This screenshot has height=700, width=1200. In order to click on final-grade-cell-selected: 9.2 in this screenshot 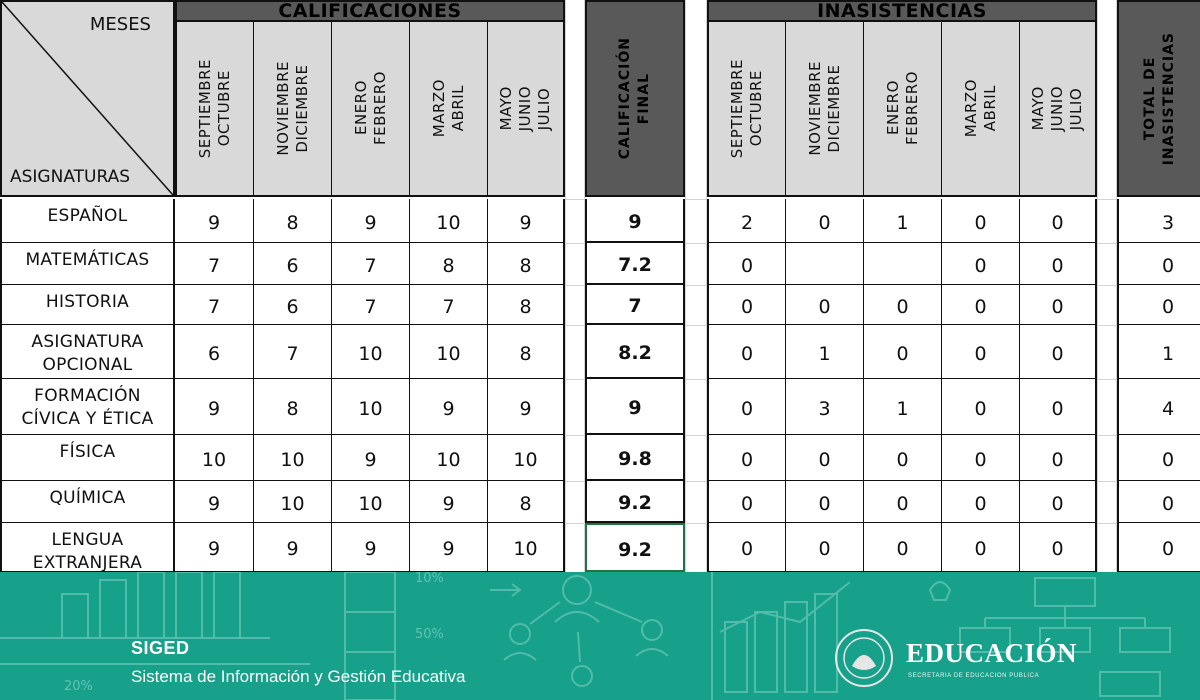, I will do `click(635, 547)`.